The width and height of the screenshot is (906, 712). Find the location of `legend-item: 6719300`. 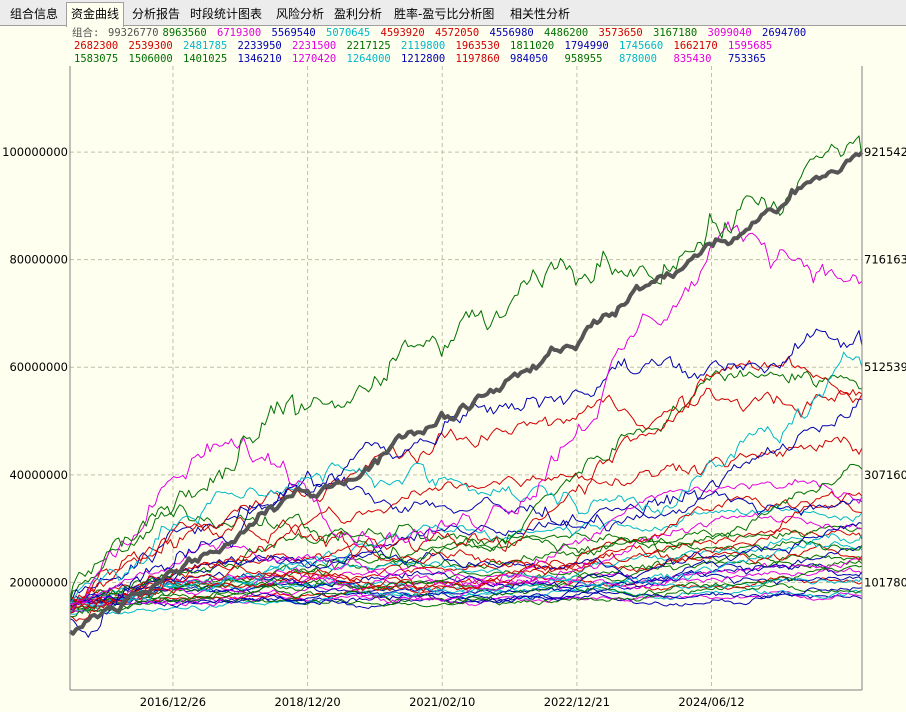

legend-item: 6719300 is located at coordinates (239, 33).